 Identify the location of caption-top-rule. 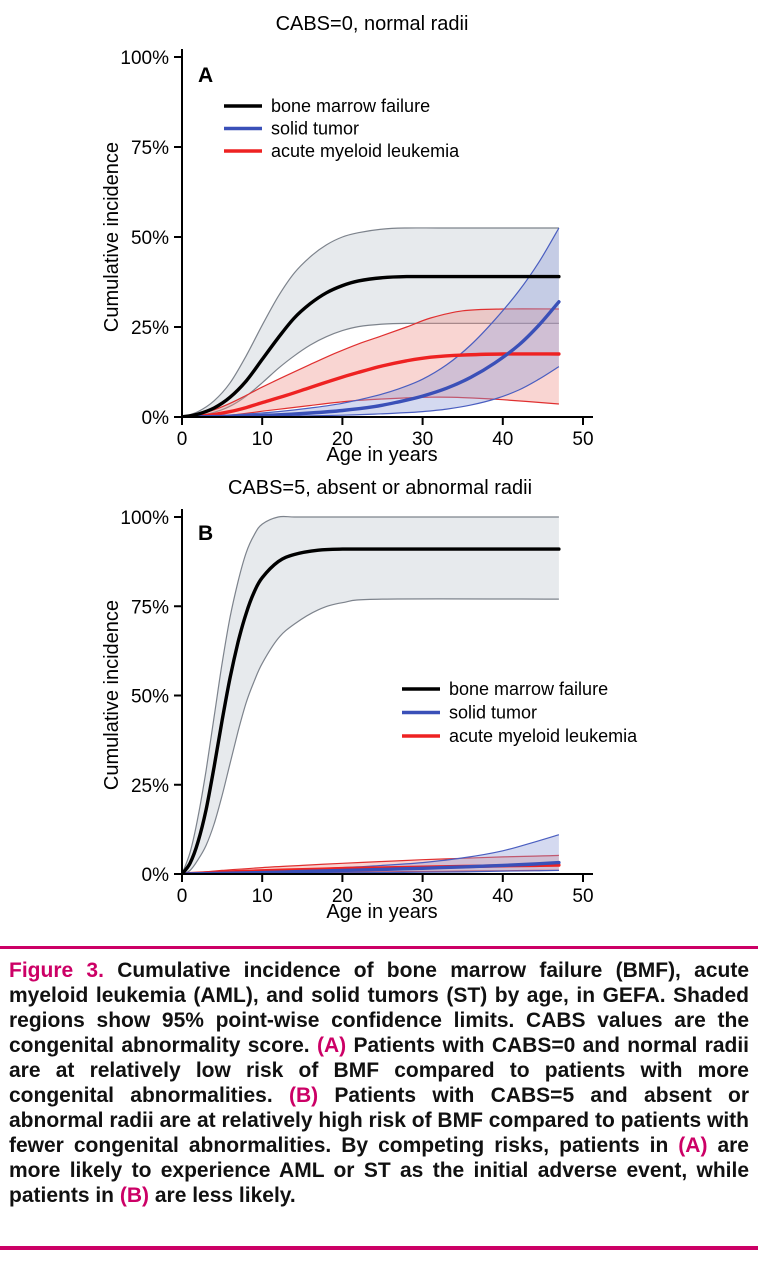
(379, 947).